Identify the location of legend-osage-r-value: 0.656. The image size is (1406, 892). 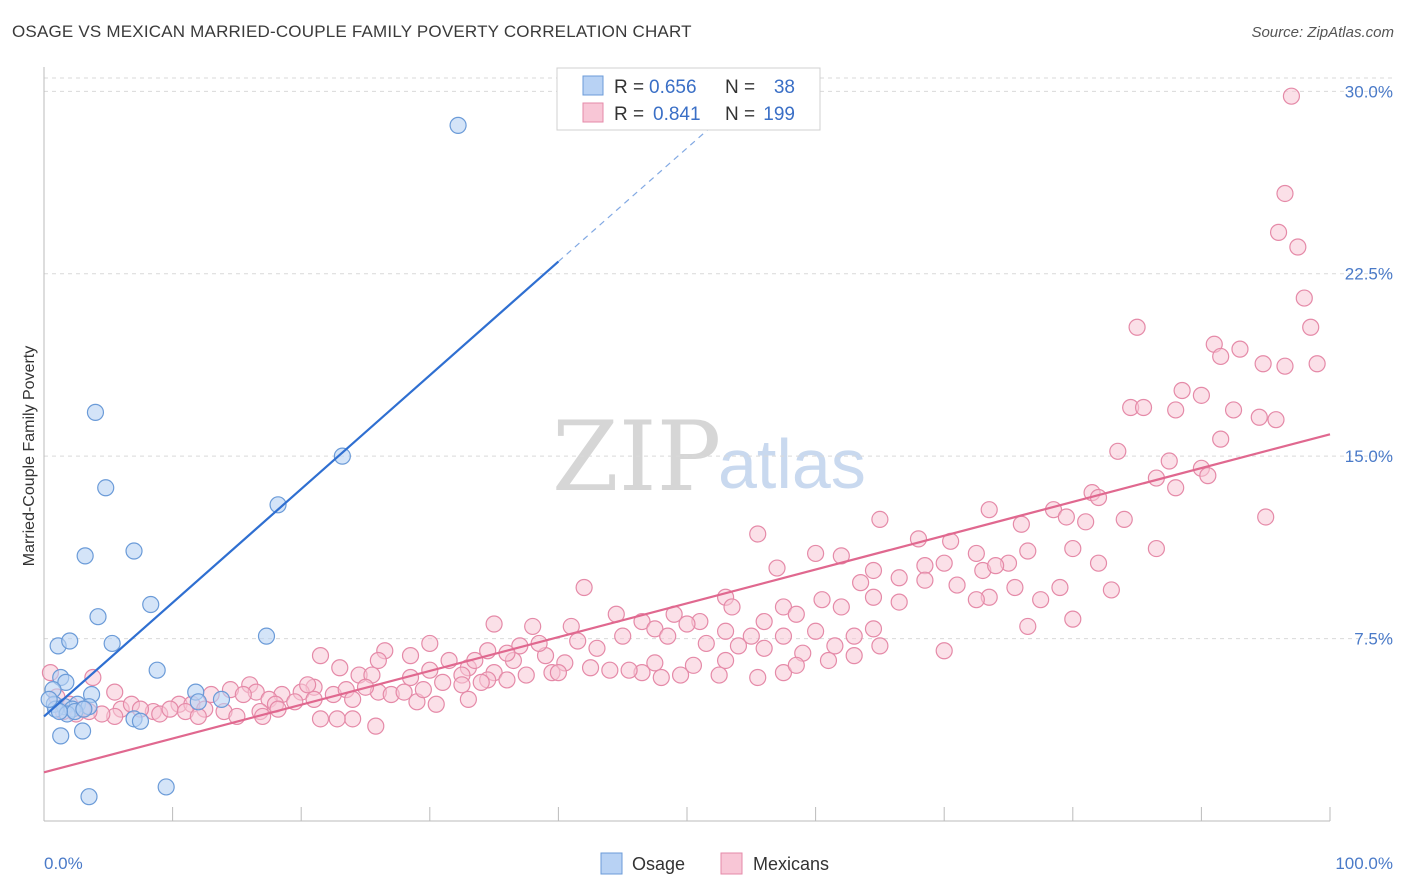
(673, 87).